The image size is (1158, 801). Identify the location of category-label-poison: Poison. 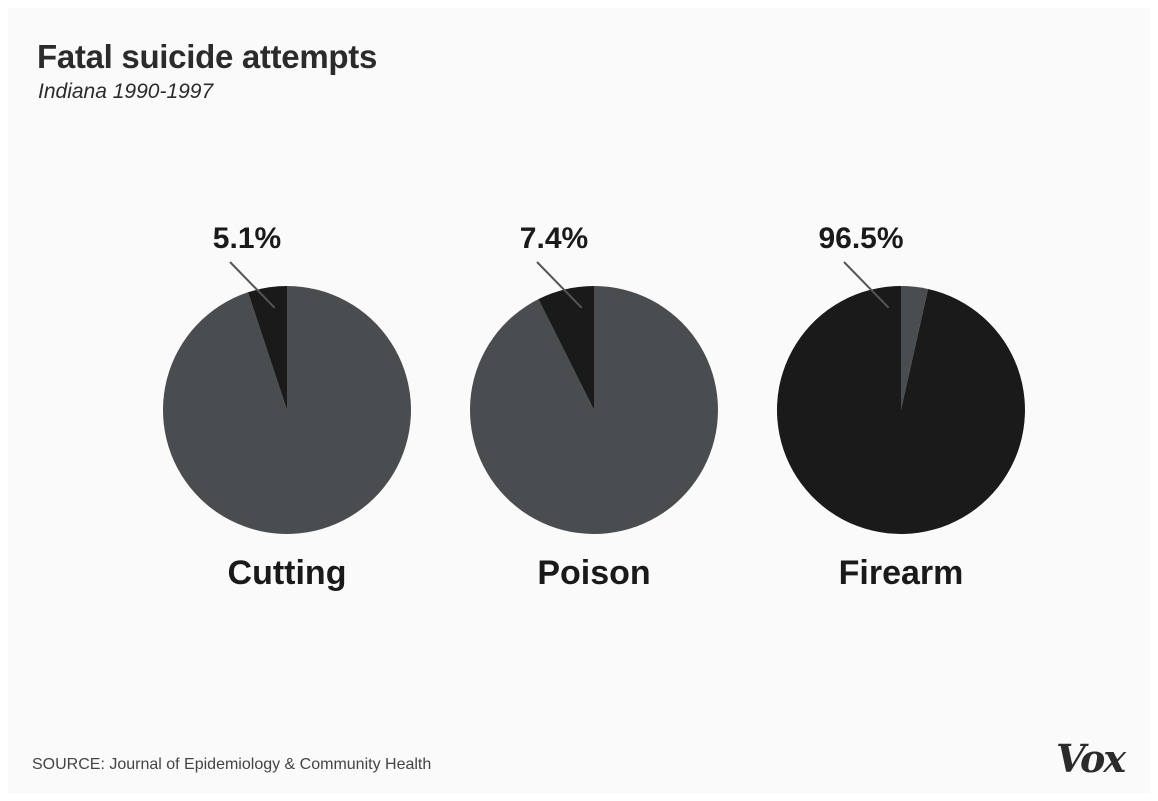
(593, 573).